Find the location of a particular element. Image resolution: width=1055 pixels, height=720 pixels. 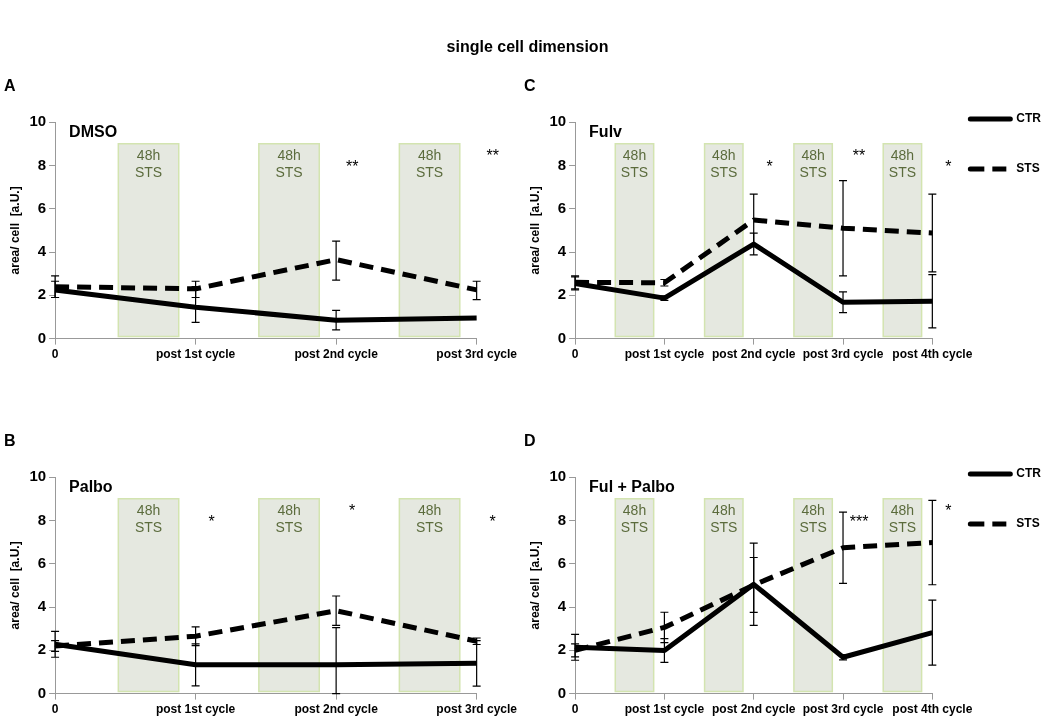

chart-title: B is located at coordinates (10, 441).